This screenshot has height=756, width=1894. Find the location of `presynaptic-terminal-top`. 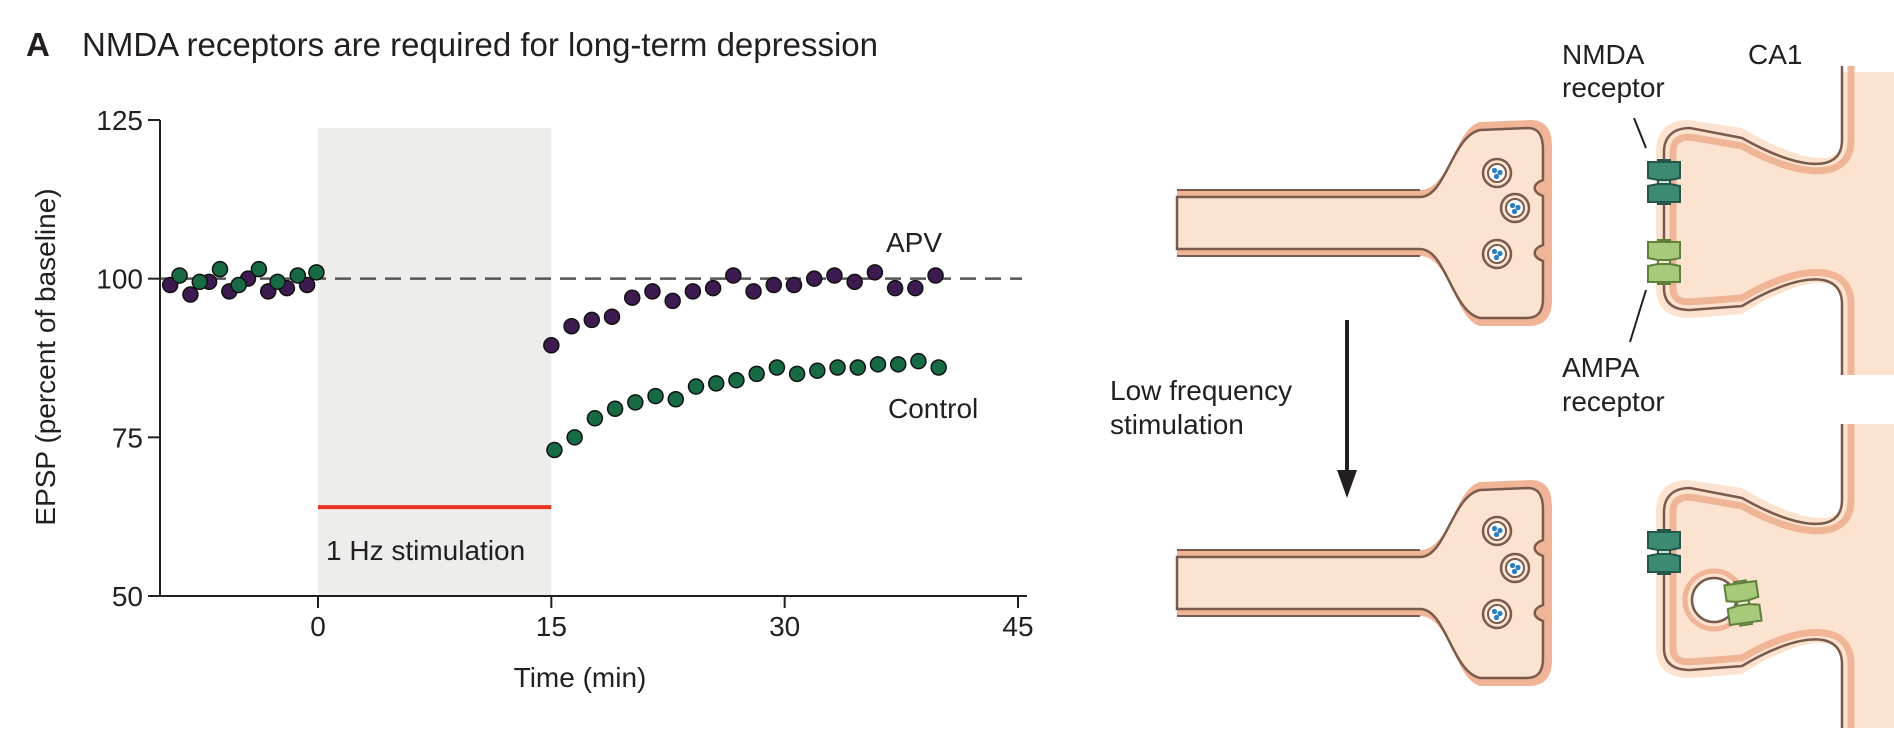

presynaptic-terminal-top is located at coordinates (1363, 223).